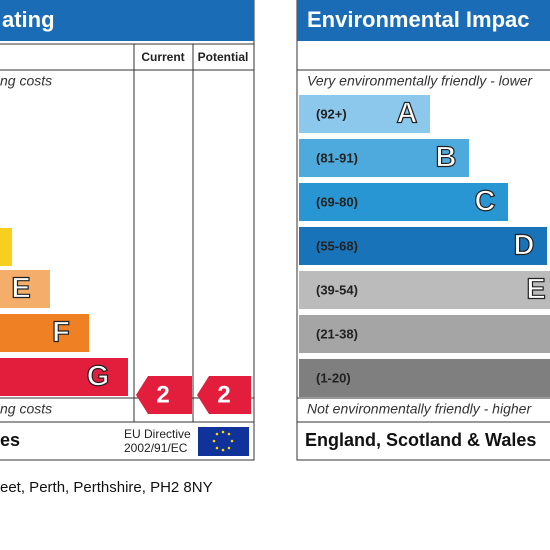 The height and width of the screenshot is (550, 550). I want to click on band-letter: G, so click(98, 377).